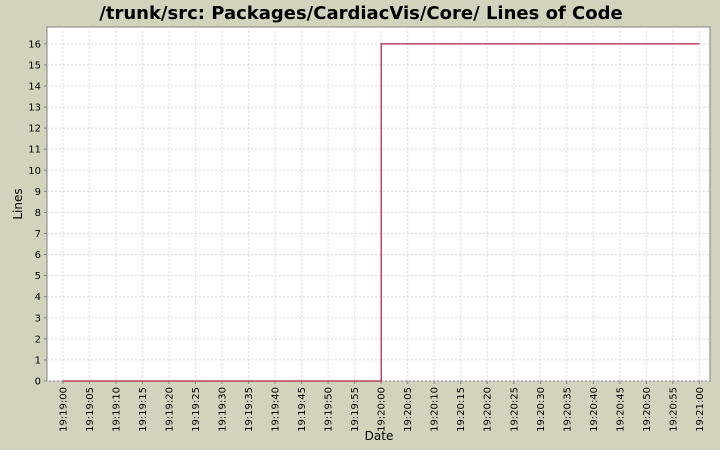  What do you see at coordinates (196, 409) in the screenshot?
I see `x-tick-label: 19:19:25` at bounding box center [196, 409].